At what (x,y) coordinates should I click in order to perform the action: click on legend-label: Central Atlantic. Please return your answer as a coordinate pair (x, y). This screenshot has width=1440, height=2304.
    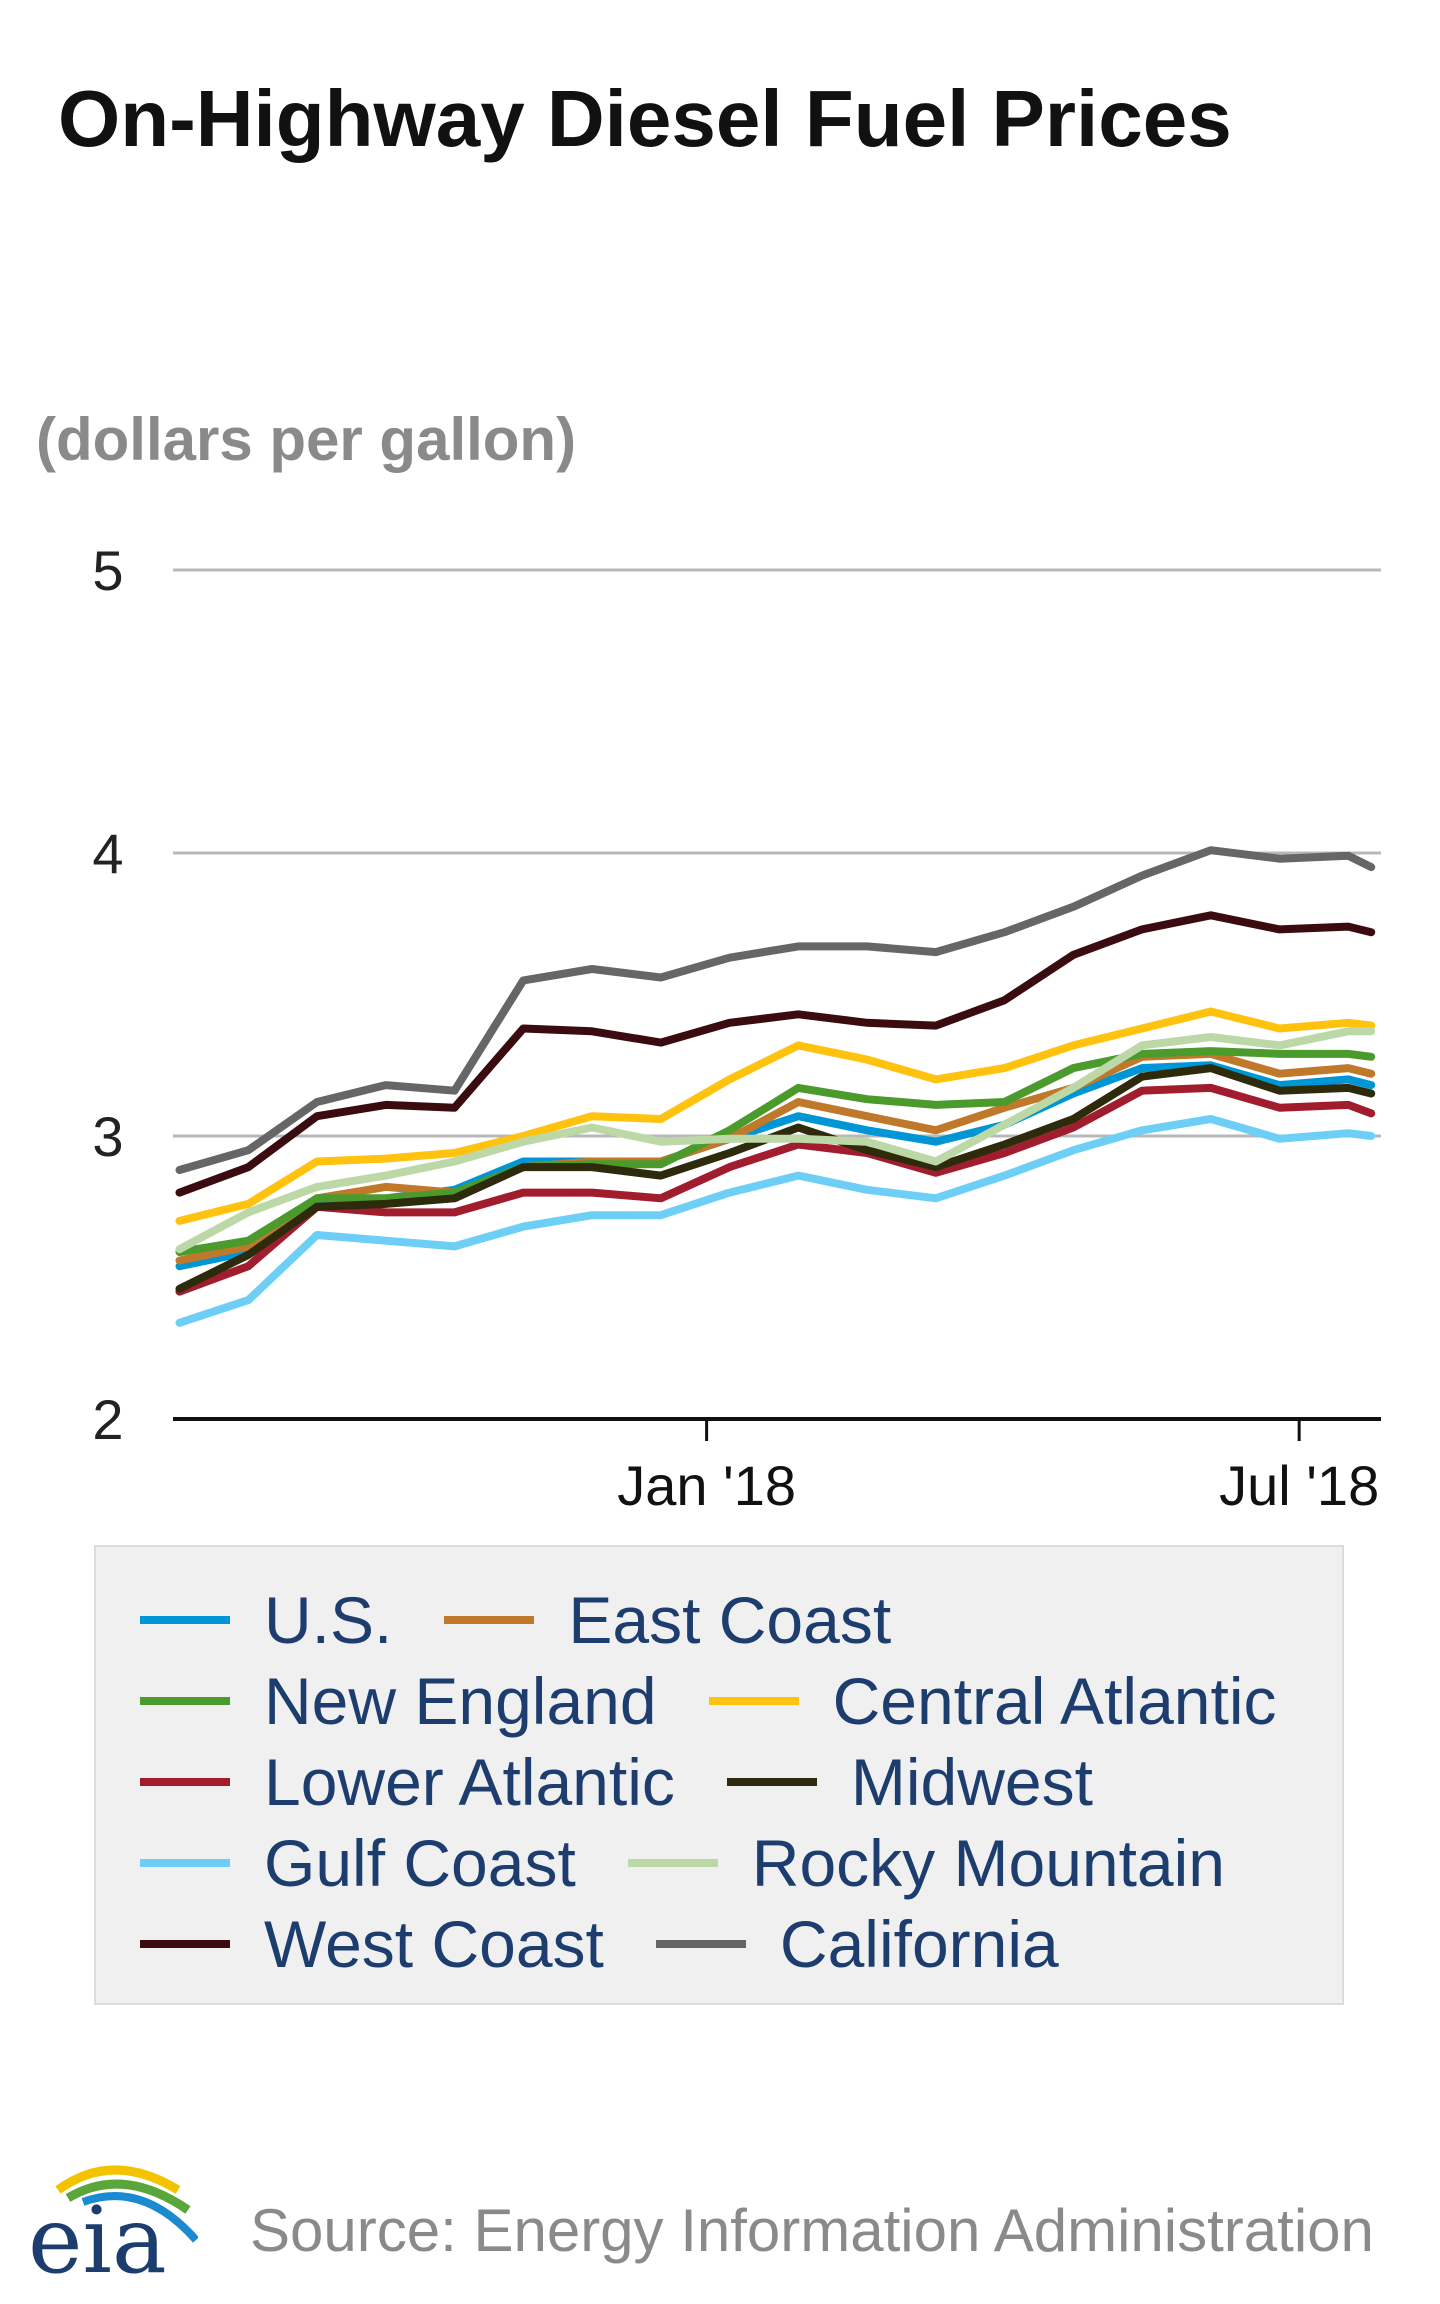
    Looking at the image, I should click on (1054, 1700).